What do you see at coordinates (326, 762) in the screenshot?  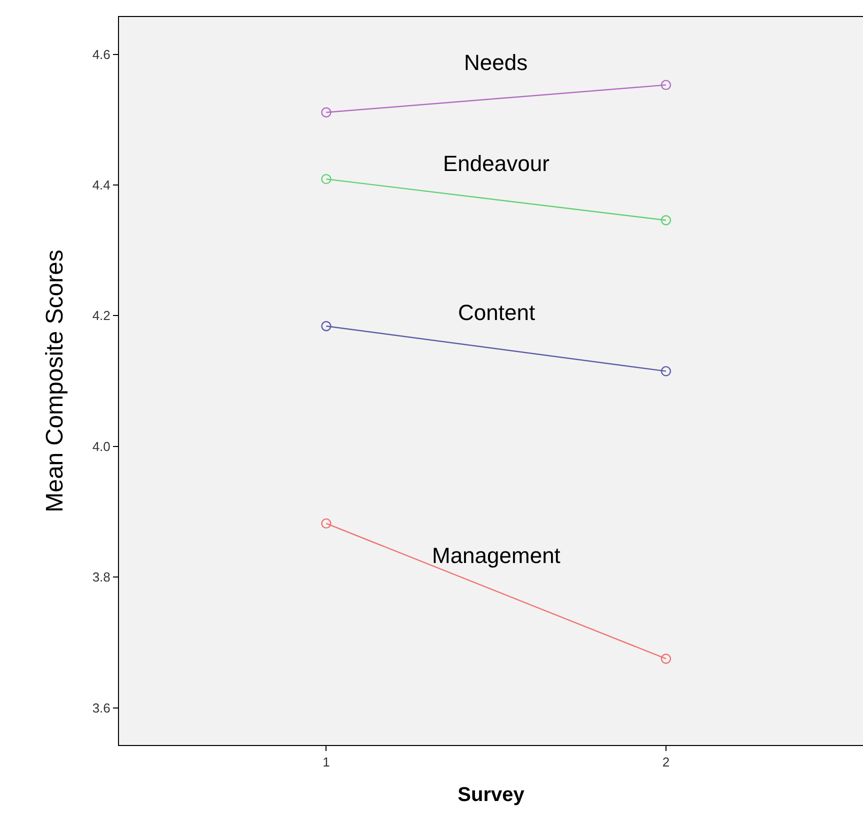 I see `x-tick-label: 1` at bounding box center [326, 762].